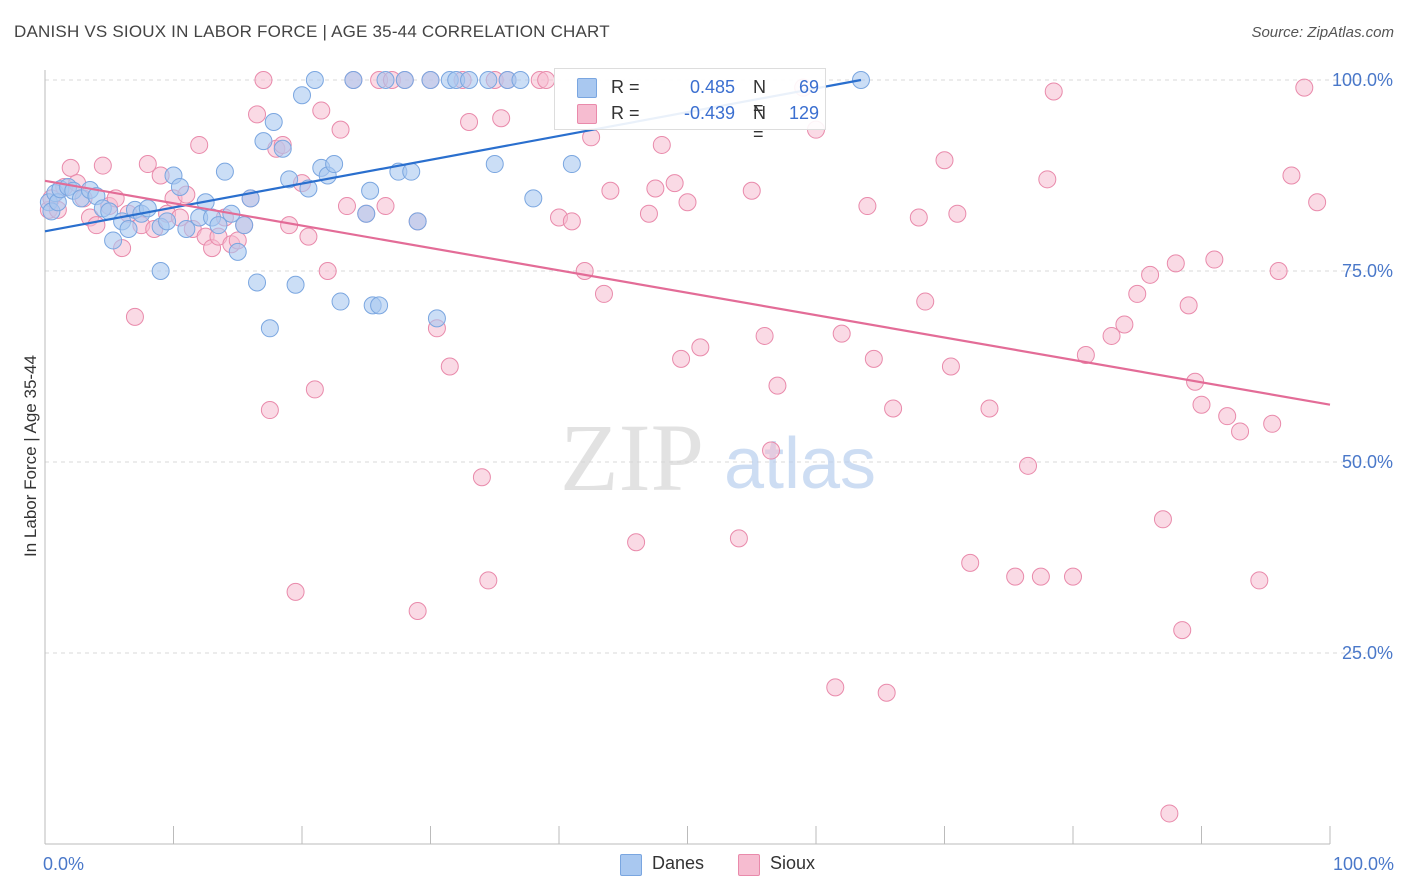 The height and width of the screenshot is (892, 1406). What do you see at coordinates (759, 123) in the screenshot?
I see `sioux-n-label: N =` at bounding box center [759, 123].